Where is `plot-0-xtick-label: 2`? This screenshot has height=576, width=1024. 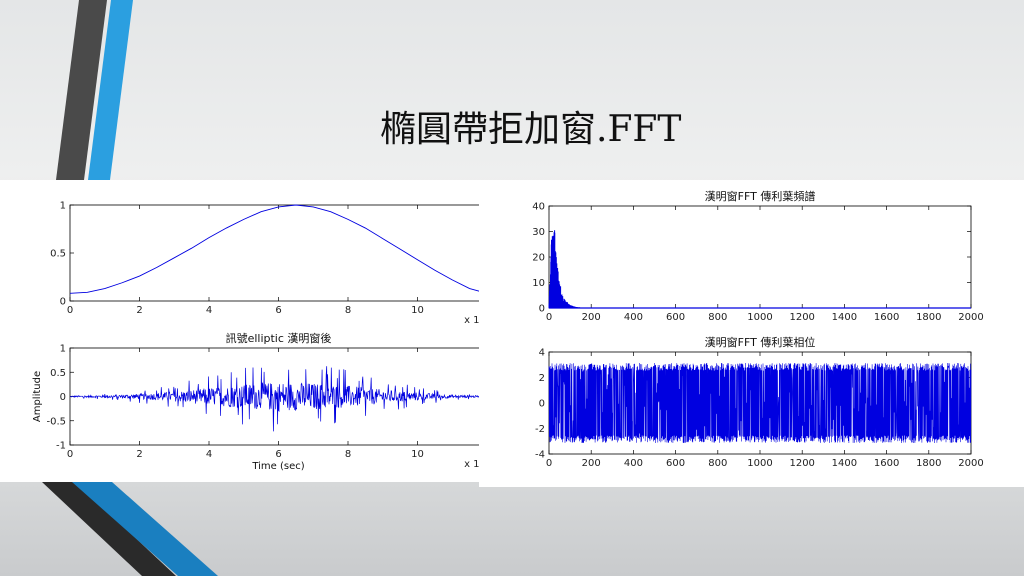
plot-0-xtick-label: 2 is located at coordinates (139, 310).